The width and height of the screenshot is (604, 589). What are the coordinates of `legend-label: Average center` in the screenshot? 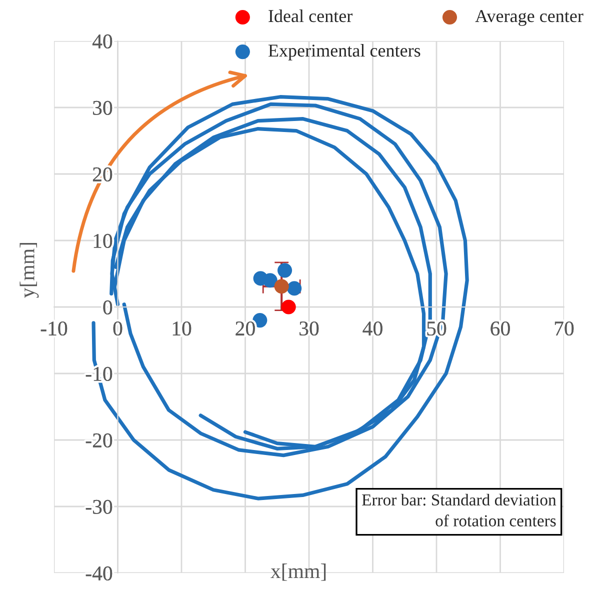 It's located at (529, 18).